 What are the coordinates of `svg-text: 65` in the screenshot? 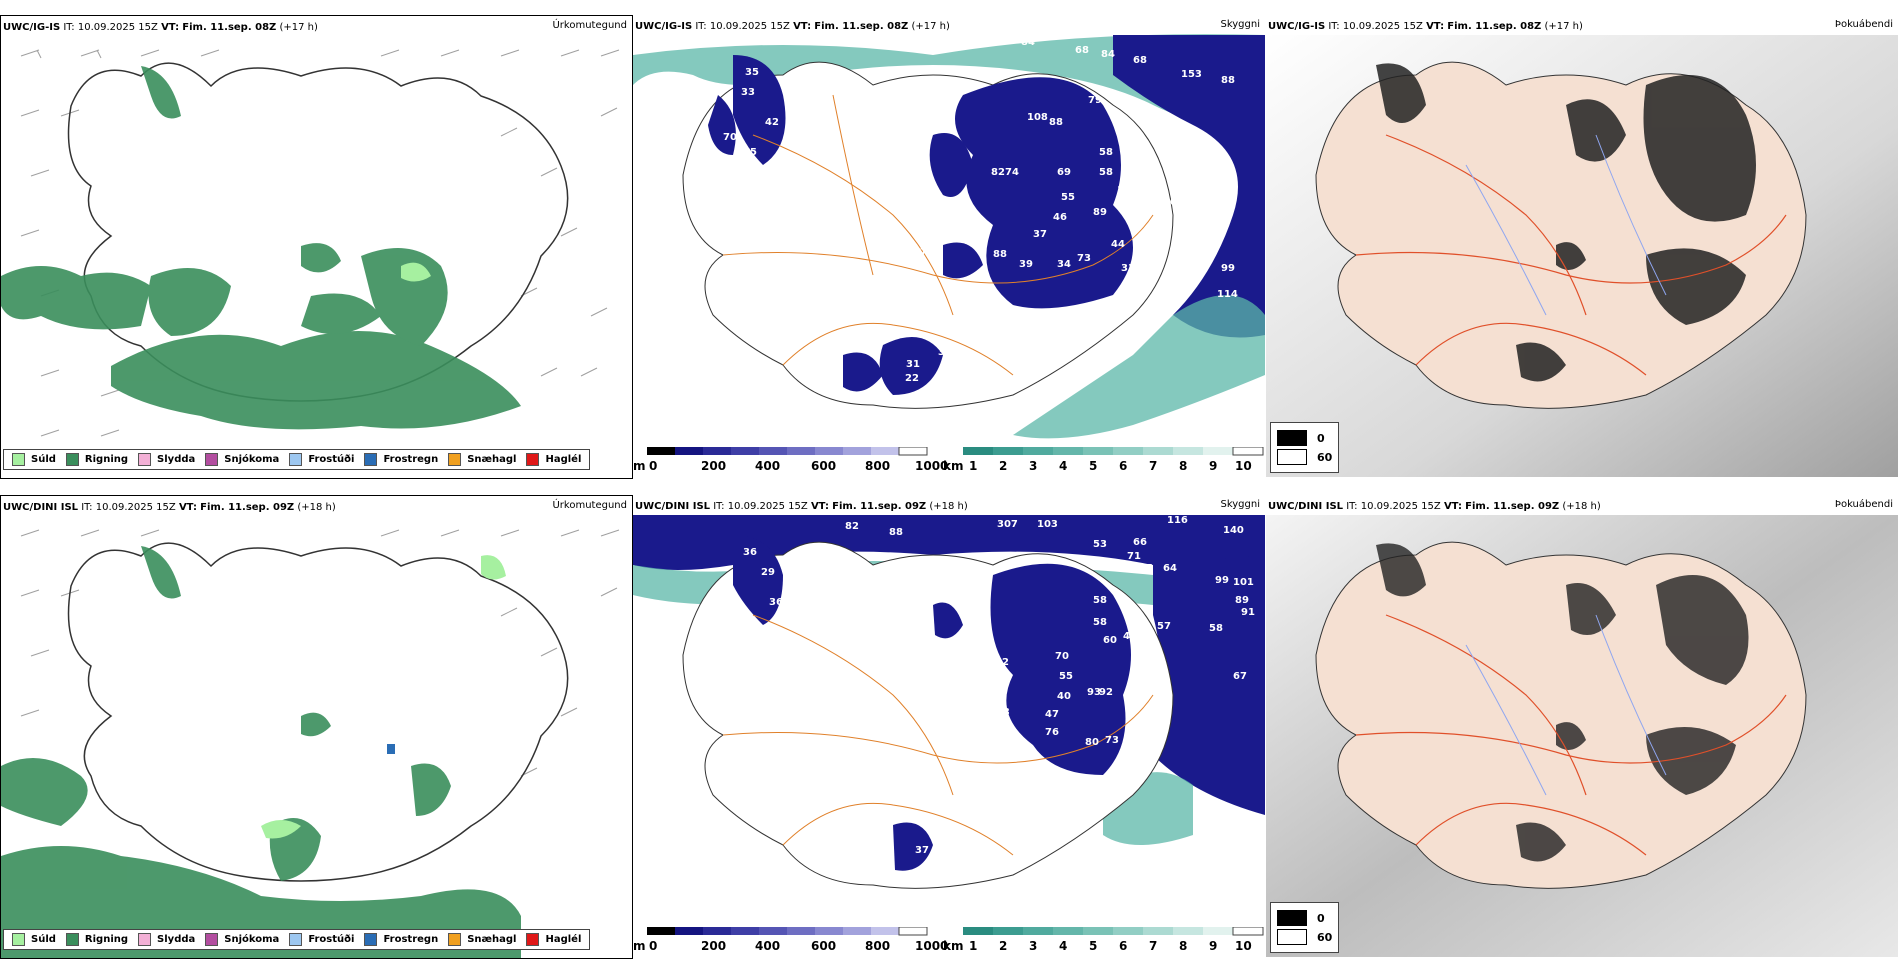 It's located at (1146, 568).